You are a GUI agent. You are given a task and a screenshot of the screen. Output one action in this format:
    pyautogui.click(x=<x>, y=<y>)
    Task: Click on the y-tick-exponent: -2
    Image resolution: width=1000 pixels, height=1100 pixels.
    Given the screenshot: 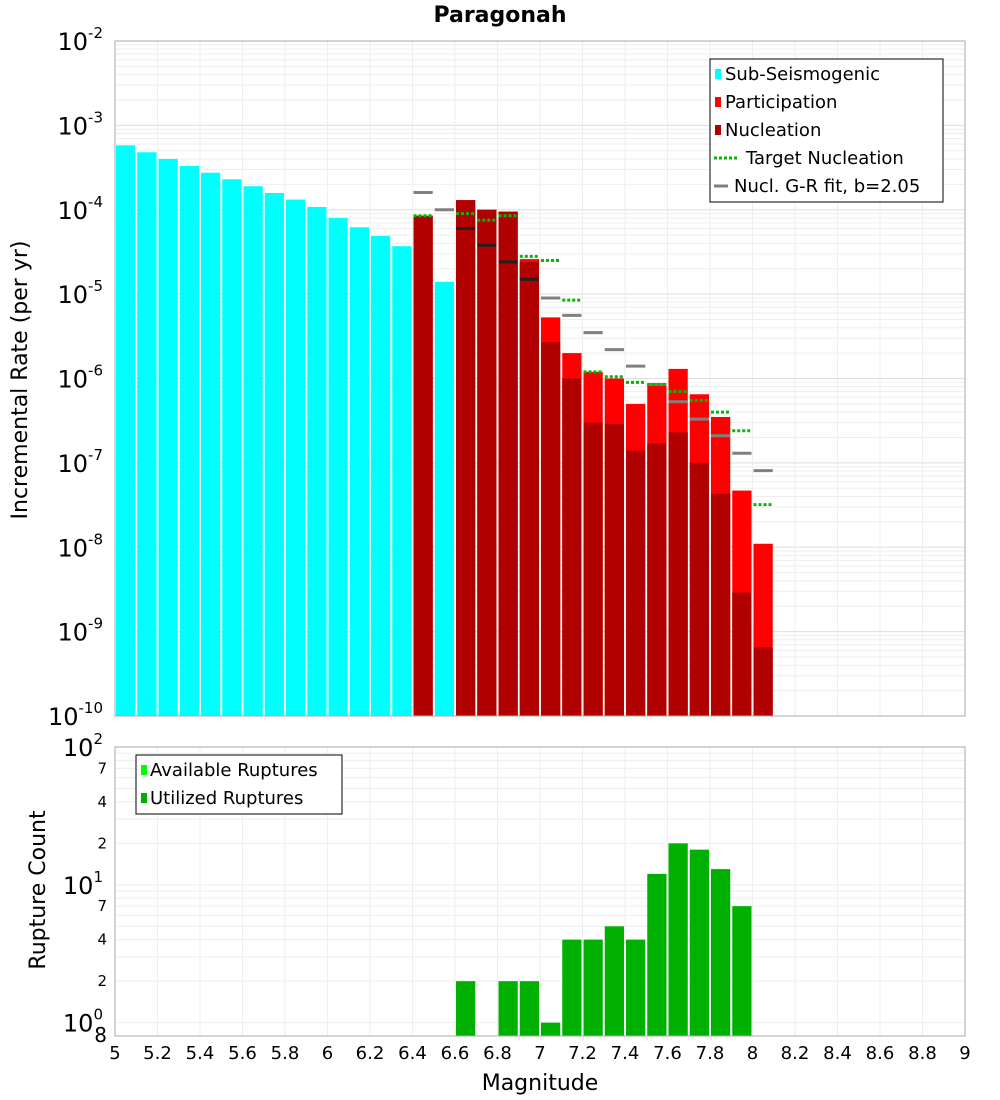 What is the action you would take?
    pyautogui.click(x=95, y=33)
    